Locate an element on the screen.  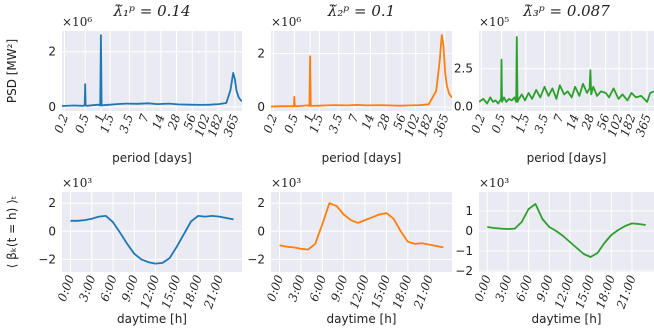
y-tick-label: 0.0 is located at coordinates (463, 106).